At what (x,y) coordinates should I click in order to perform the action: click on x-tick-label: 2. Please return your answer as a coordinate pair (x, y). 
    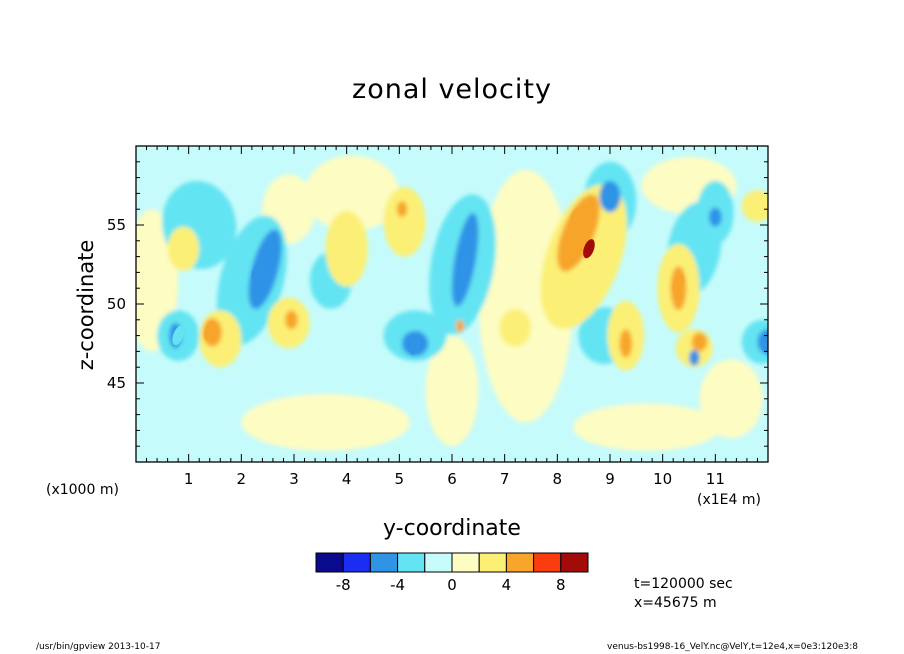
    Looking at the image, I should click on (242, 479).